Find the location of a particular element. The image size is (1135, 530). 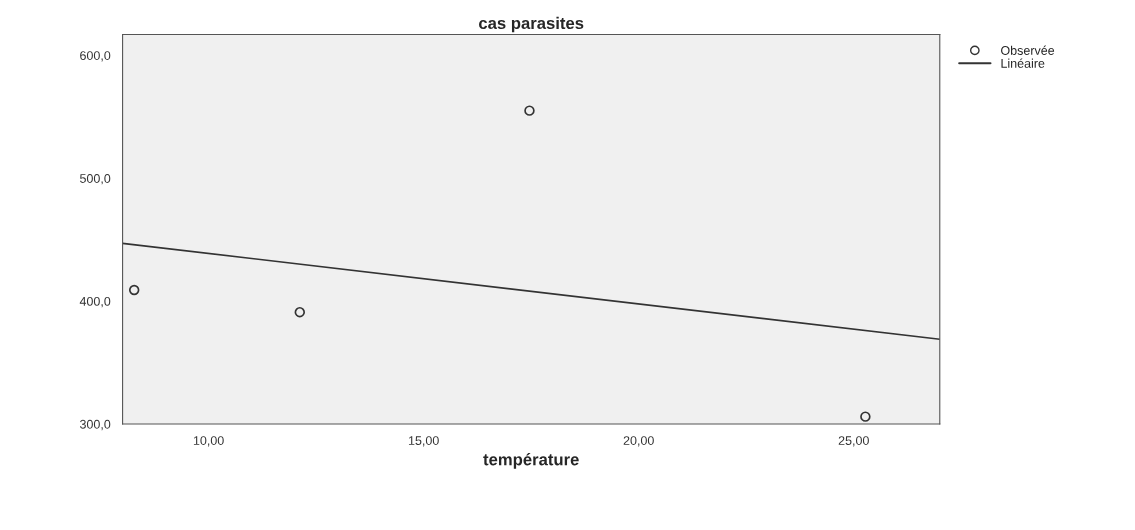

legend-label: Linéaire is located at coordinates (1023, 63).